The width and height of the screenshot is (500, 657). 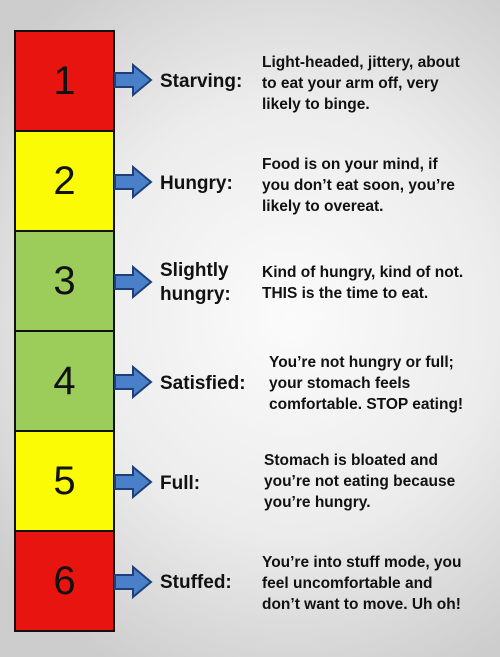 I want to click on level-2-box: 2, so click(x=64, y=182).